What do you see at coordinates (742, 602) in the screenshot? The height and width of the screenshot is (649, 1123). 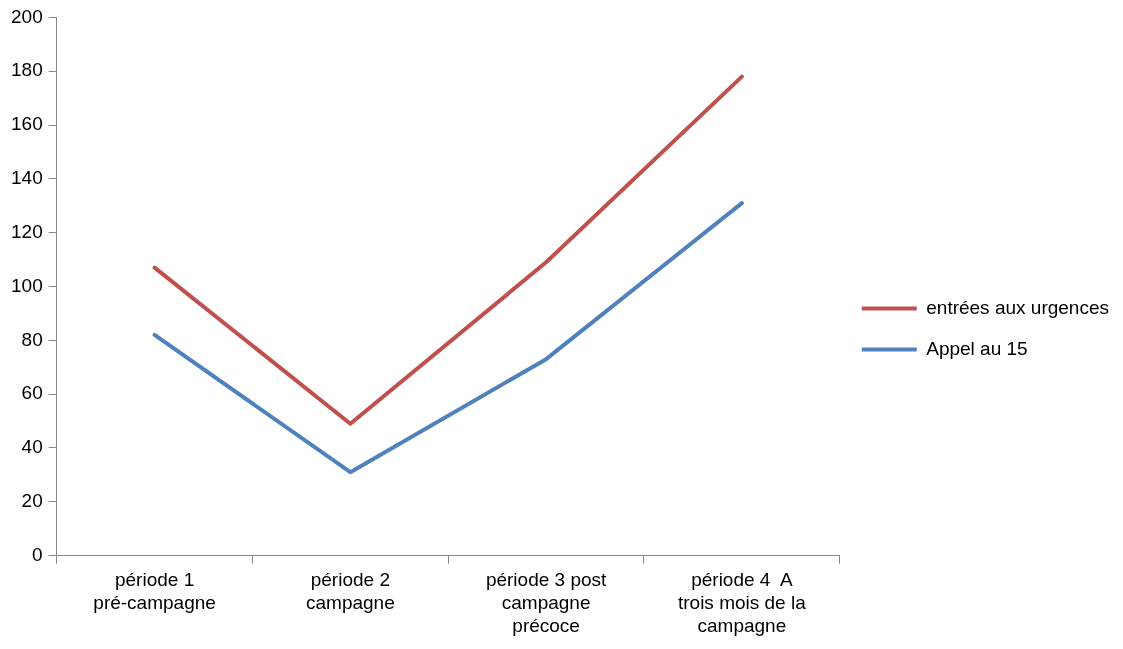 I see `x-tick-label: période 4 A trois mois de la campagne` at bounding box center [742, 602].